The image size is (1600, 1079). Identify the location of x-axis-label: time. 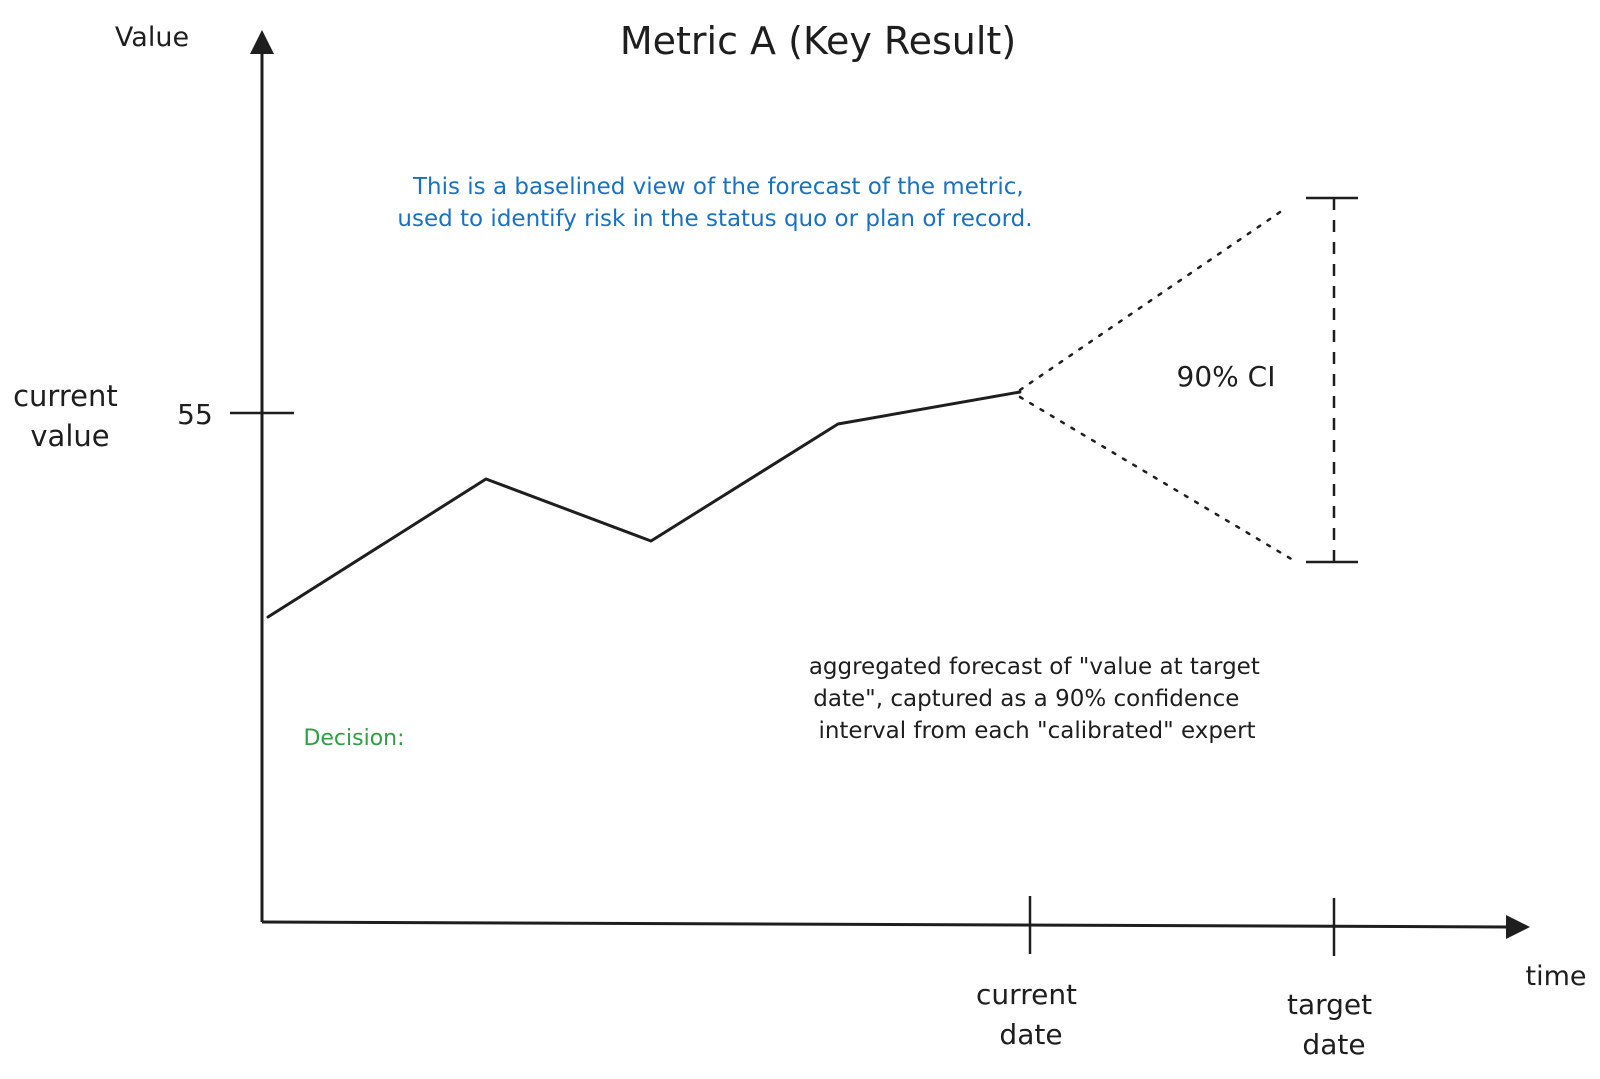
(1555, 976).